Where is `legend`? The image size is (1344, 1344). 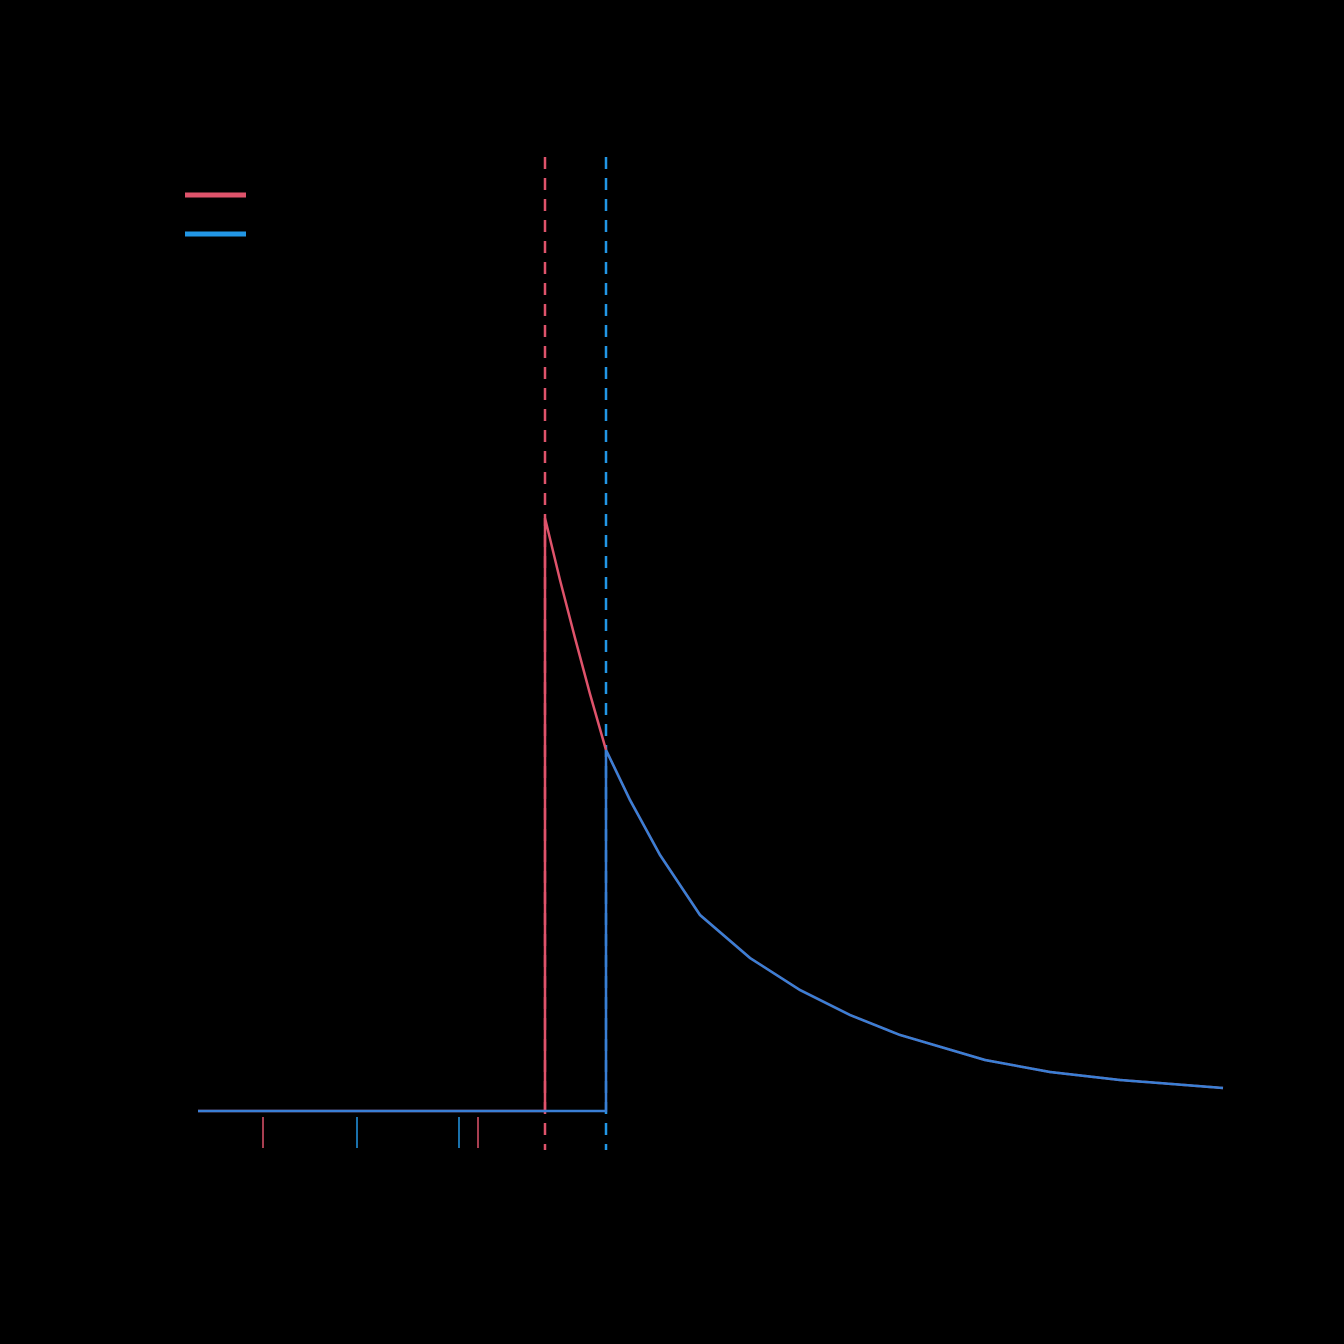
legend is located at coordinates (215, 214).